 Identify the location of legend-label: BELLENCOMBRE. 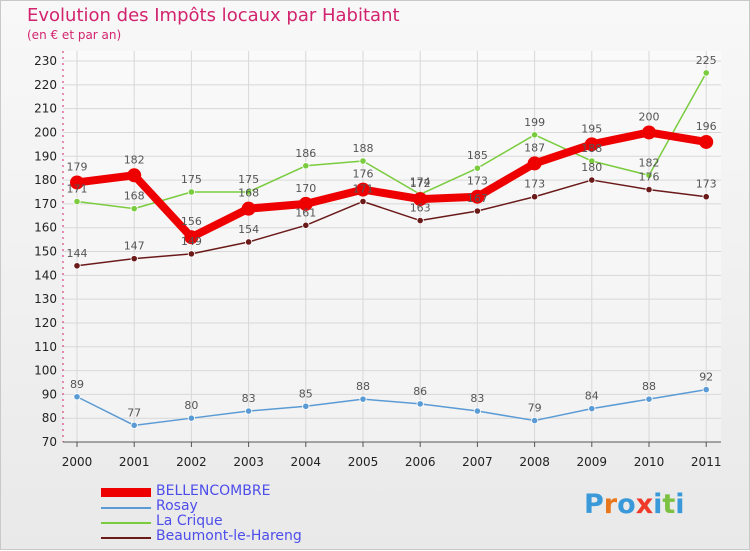
(213, 491).